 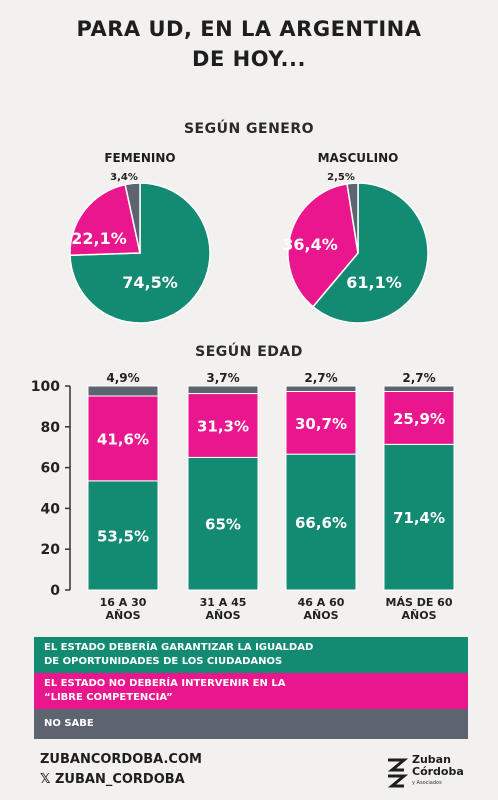 What do you see at coordinates (251, 724) in the screenshot?
I see `legend-item-gray: NO SABE` at bounding box center [251, 724].